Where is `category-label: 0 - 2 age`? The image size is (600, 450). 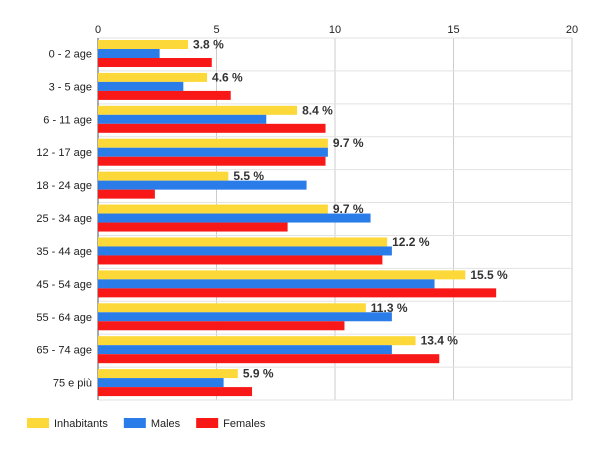
category-label: 0 - 2 age is located at coordinates (70, 55).